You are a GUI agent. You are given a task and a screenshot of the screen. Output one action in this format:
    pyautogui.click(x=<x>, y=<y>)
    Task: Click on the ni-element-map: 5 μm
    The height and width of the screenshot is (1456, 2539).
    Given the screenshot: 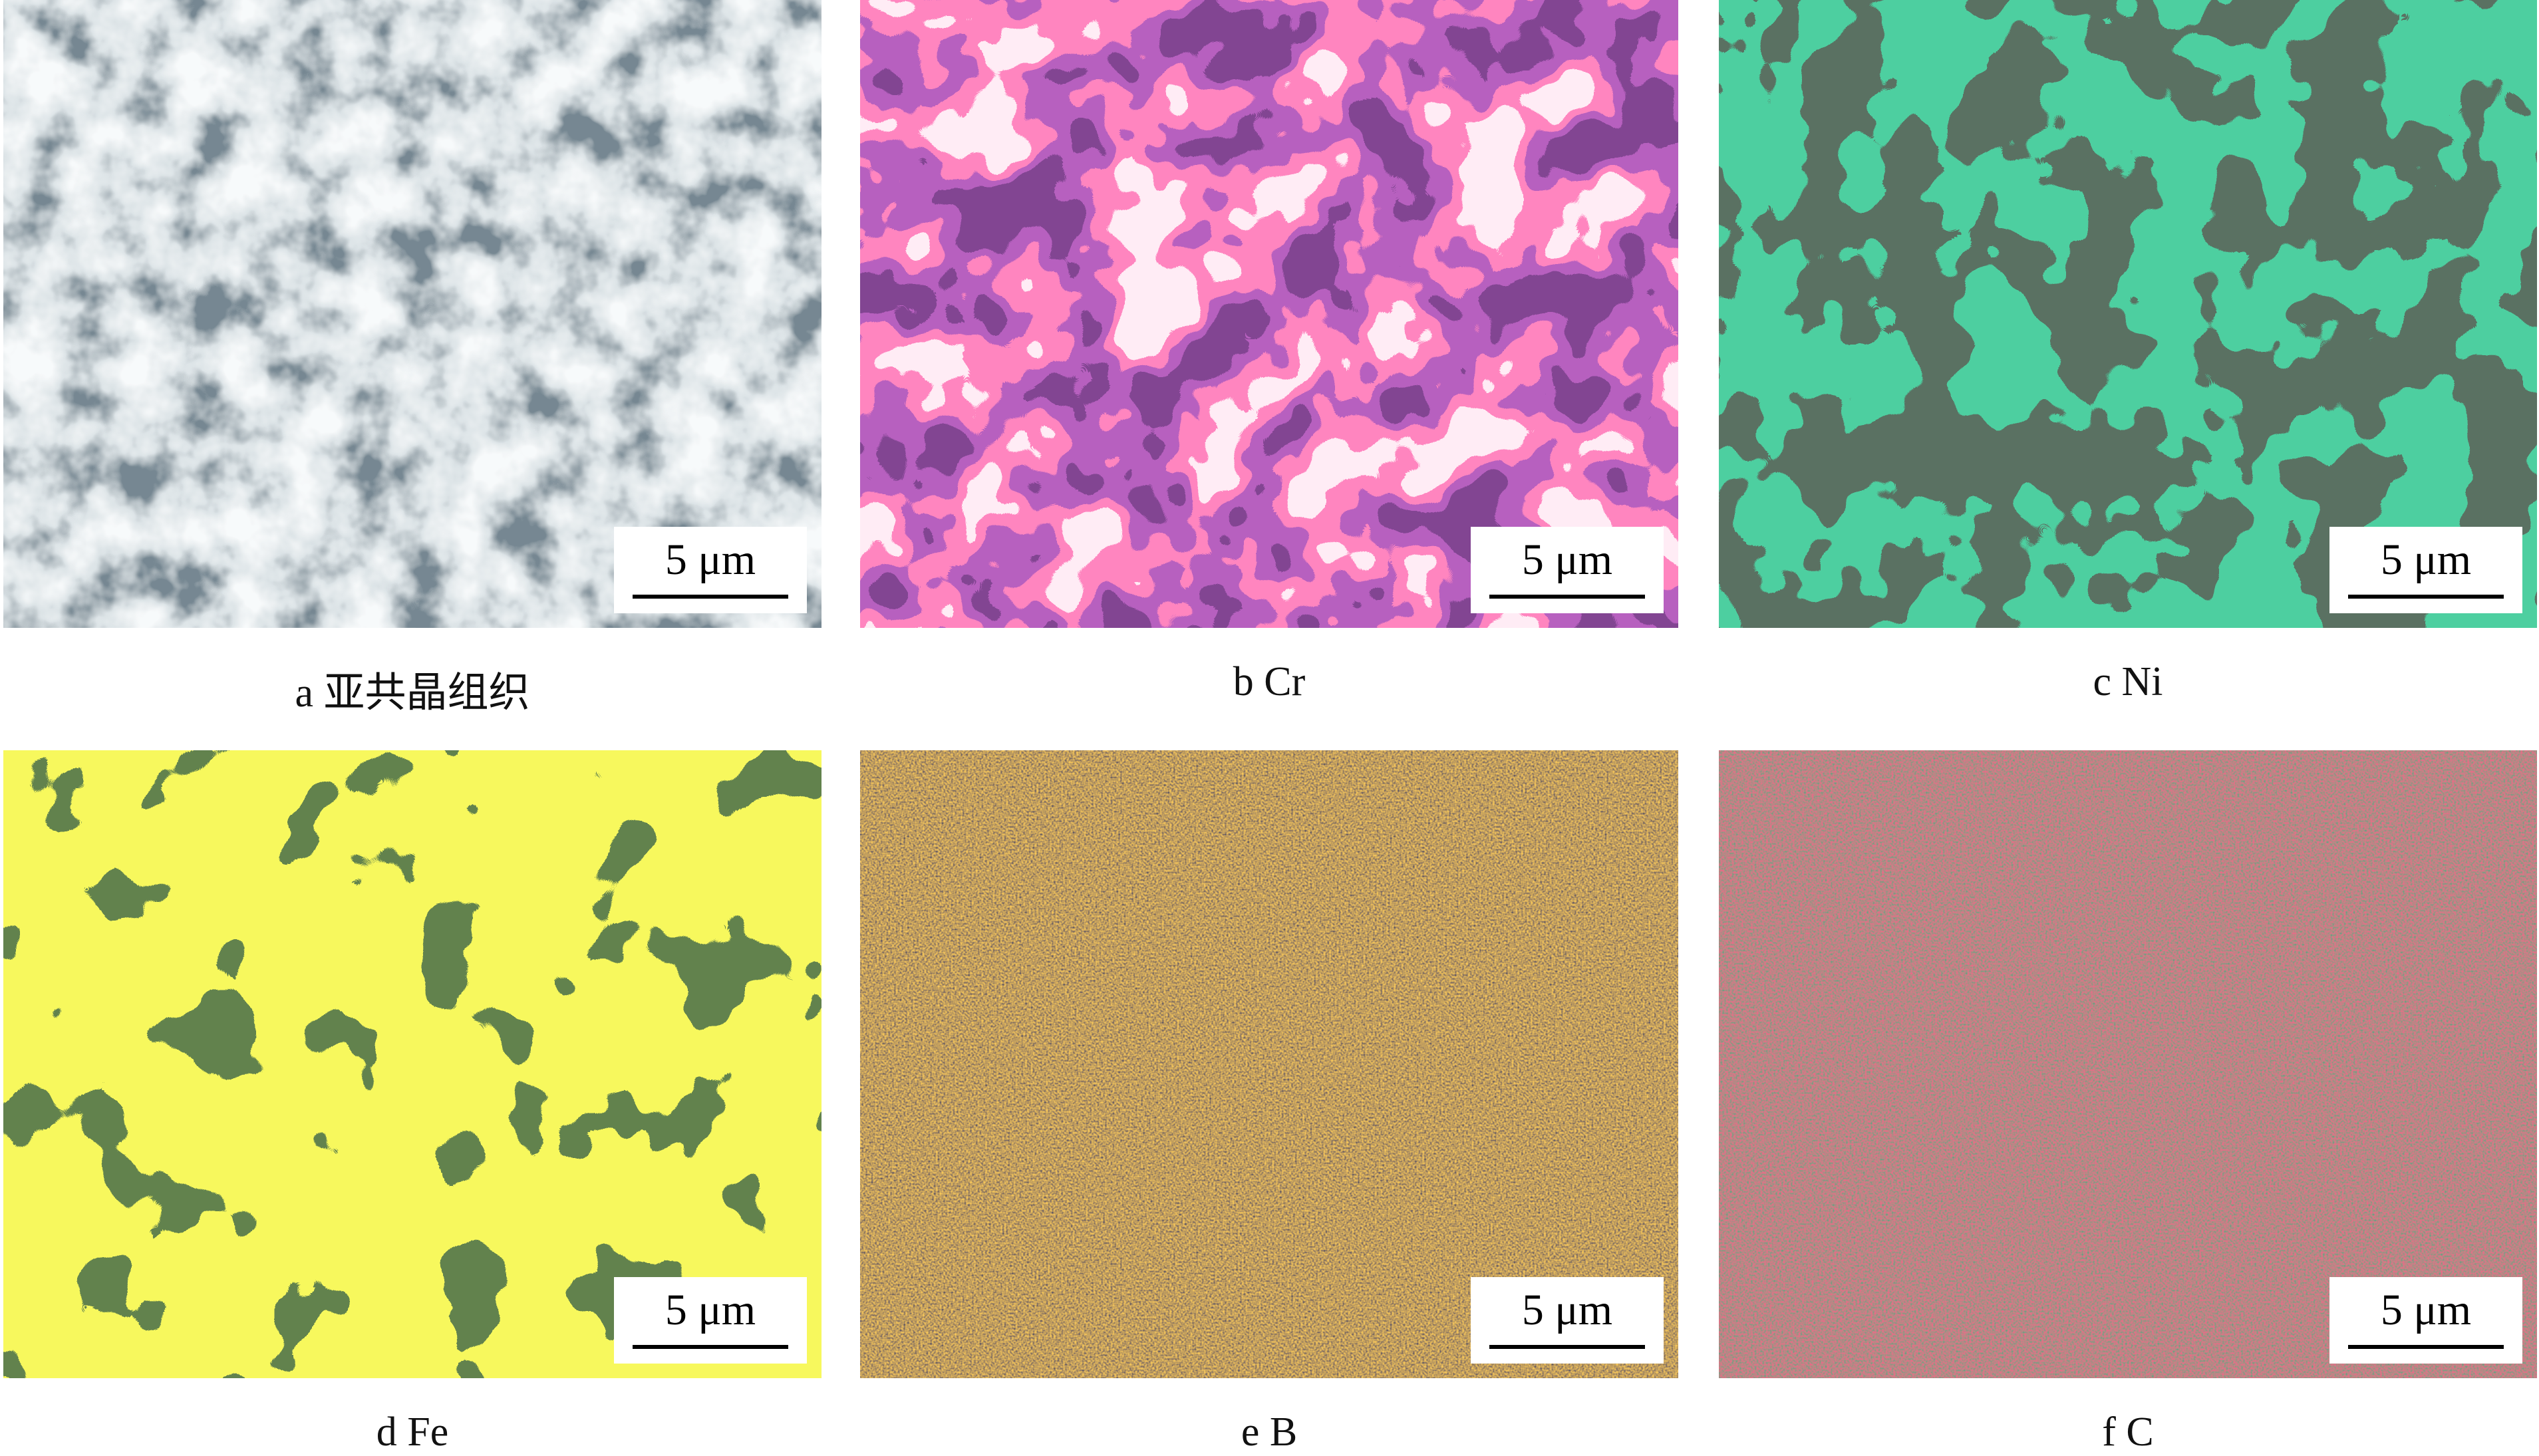 What is the action you would take?
    pyautogui.click(x=2128, y=314)
    